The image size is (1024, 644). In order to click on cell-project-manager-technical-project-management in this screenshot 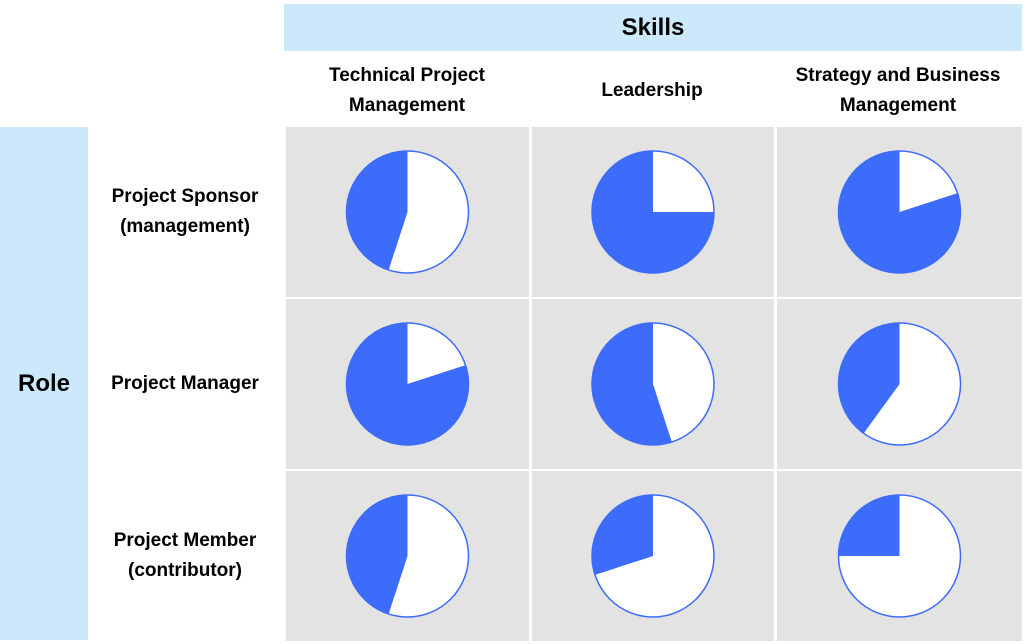, I will do `click(407, 384)`.